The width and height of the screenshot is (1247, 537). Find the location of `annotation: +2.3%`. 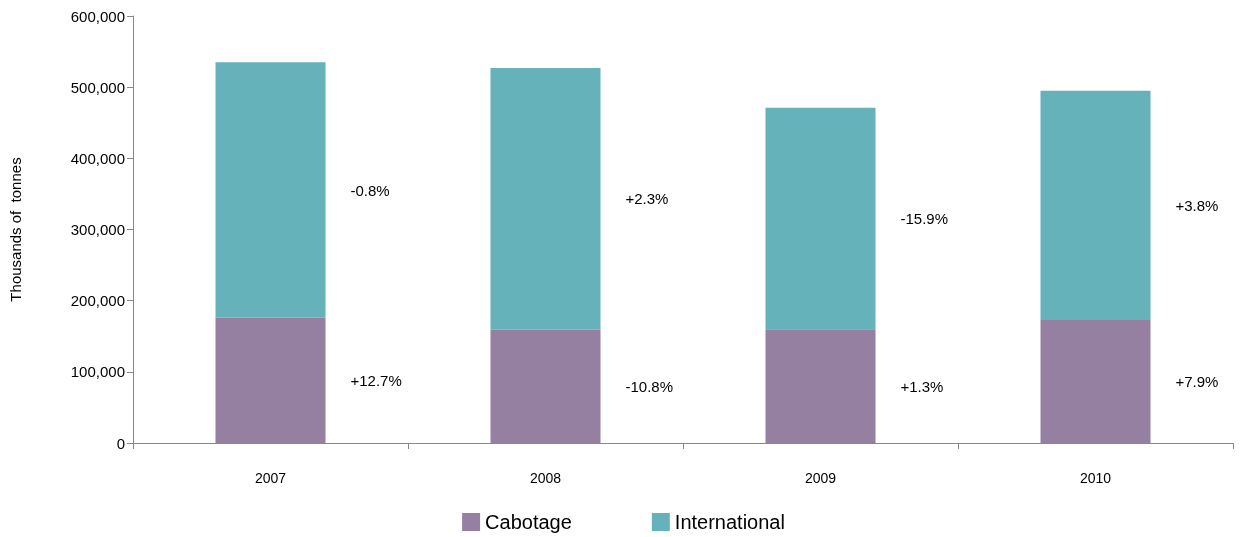

annotation: +2.3% is located at coordinates (647, 199).